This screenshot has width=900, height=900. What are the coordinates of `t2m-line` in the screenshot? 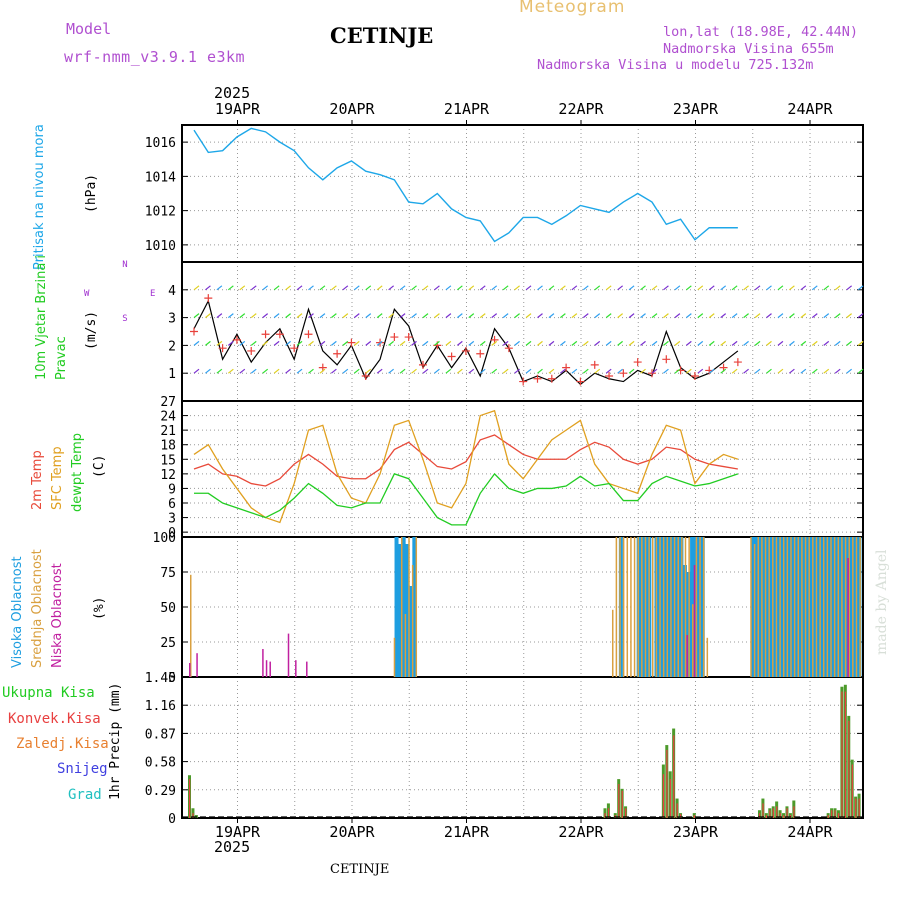 It's located at (465, 460).